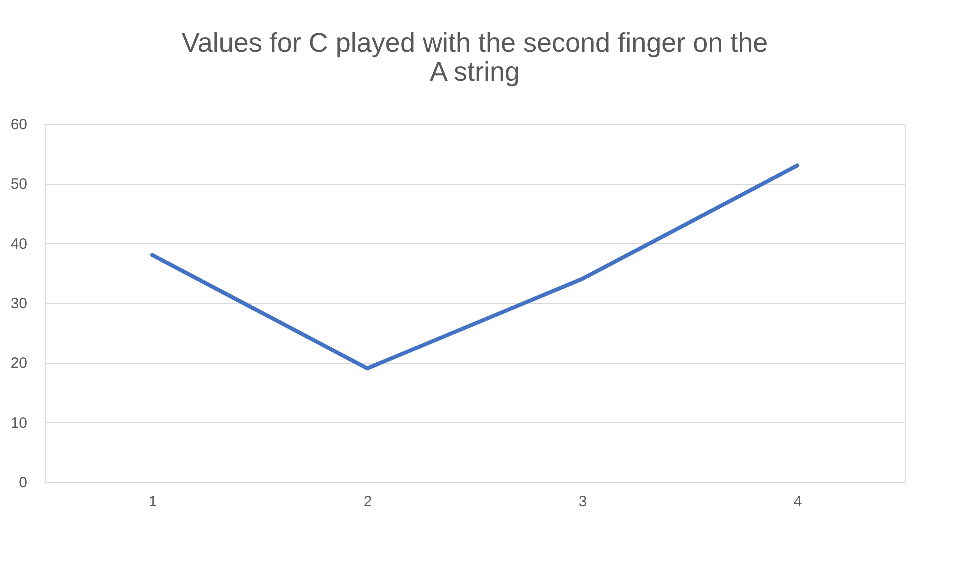  Describe the element at coordinates (19, 304) in the screenshot. I see `y-tick-label: 30` at that location.